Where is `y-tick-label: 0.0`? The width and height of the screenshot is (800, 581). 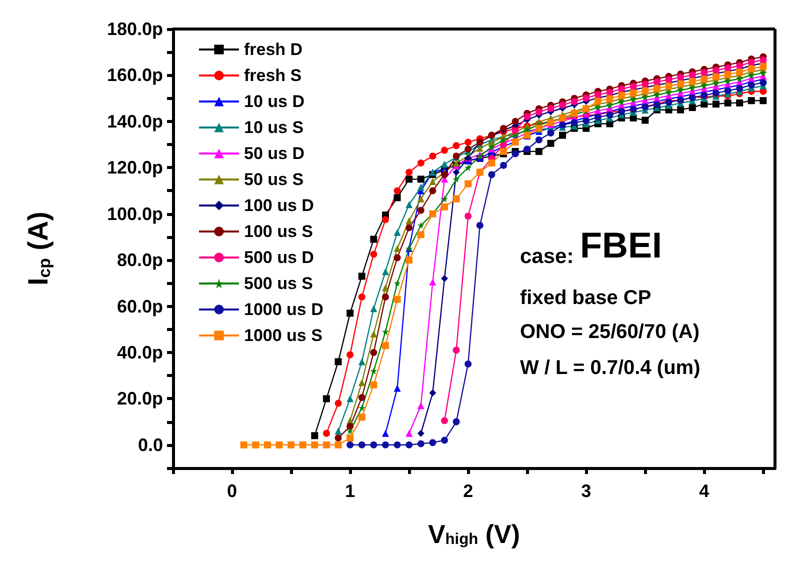
y-tick-label: 0.0 is located at coordinates (150, 444).